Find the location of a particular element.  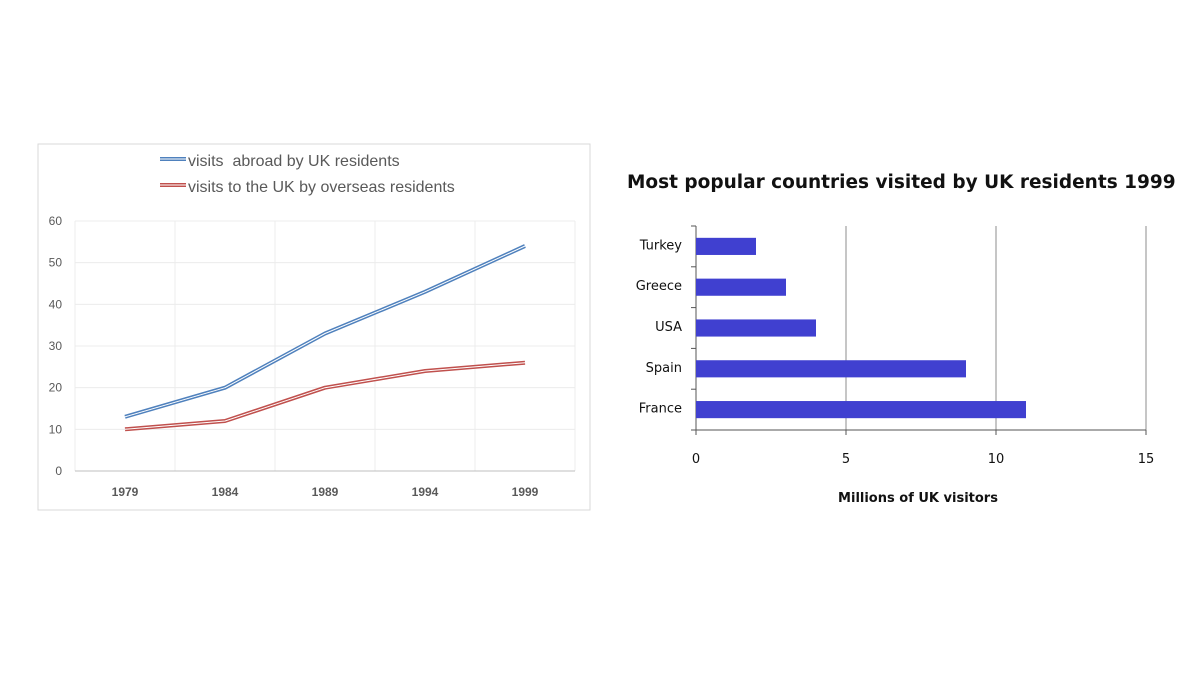

line-chart-y-tick-30: 30 is located at coordinates (56, 346).